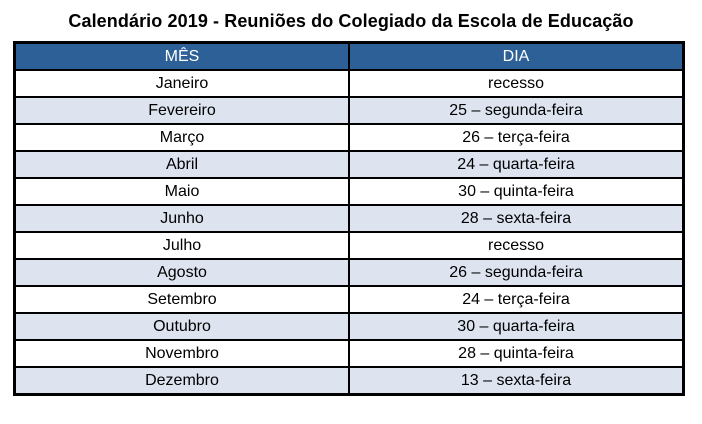 The width and height of the screenshot is (702, 424). What do you see at coordinates (516, 272) in the screenshot?
I see `day-cell: 26 – segunda-feira` at bounding box center [516, 272].